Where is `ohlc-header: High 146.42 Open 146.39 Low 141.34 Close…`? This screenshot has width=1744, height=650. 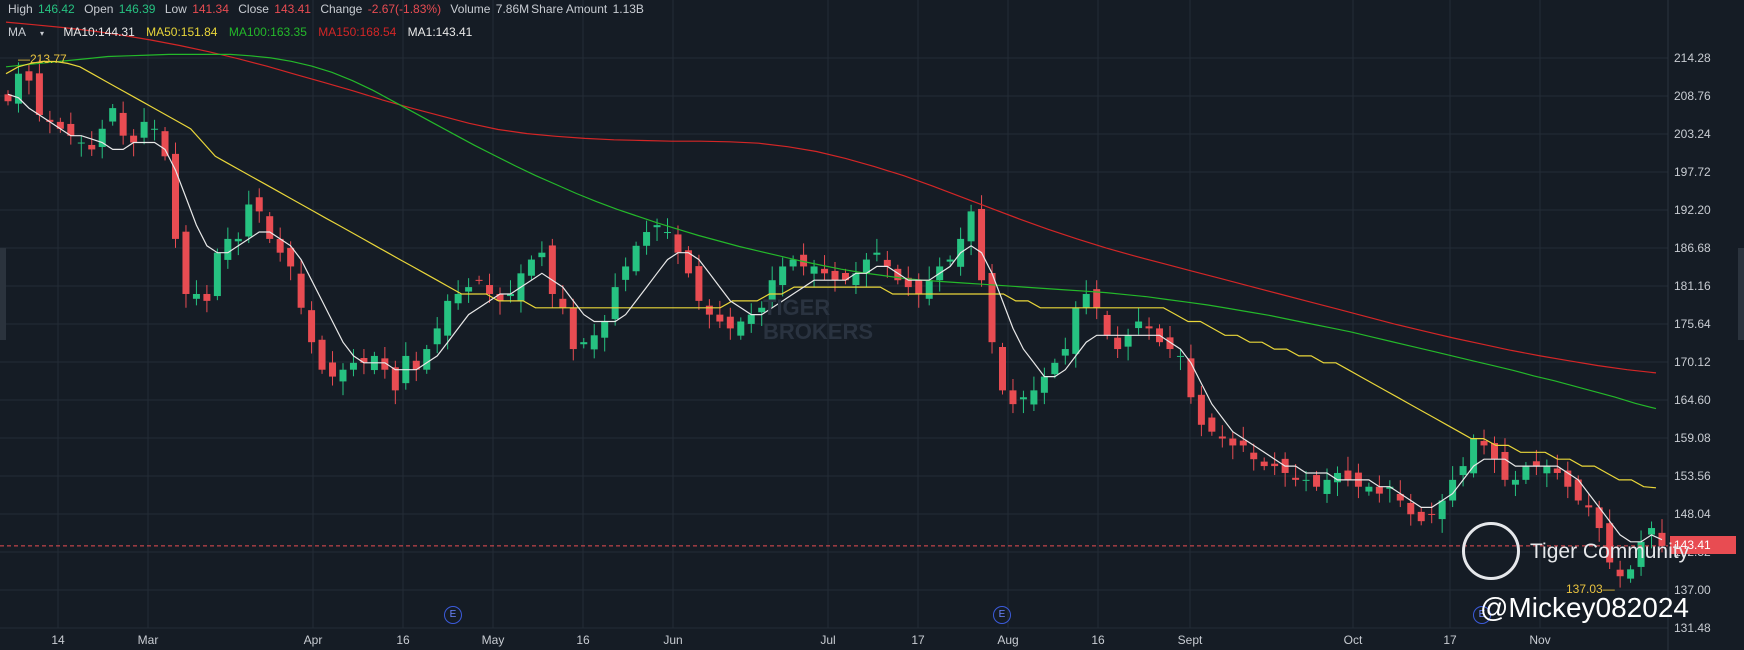 ohlc-header: High 146.42 Open 146.39 Low 141.34 Close… is located at coordinates (327, 9).